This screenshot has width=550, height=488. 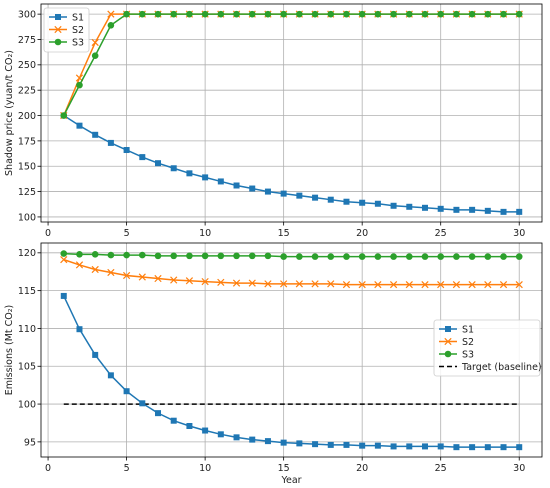 I want to click on y-tick-label: 200, so click(x=27, y=116).